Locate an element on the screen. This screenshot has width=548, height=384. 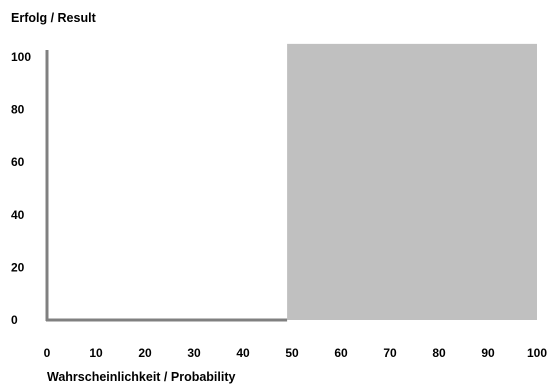
y-tick-labels: 100 80 60 40 20 0 is located at coordinates (21, 188).